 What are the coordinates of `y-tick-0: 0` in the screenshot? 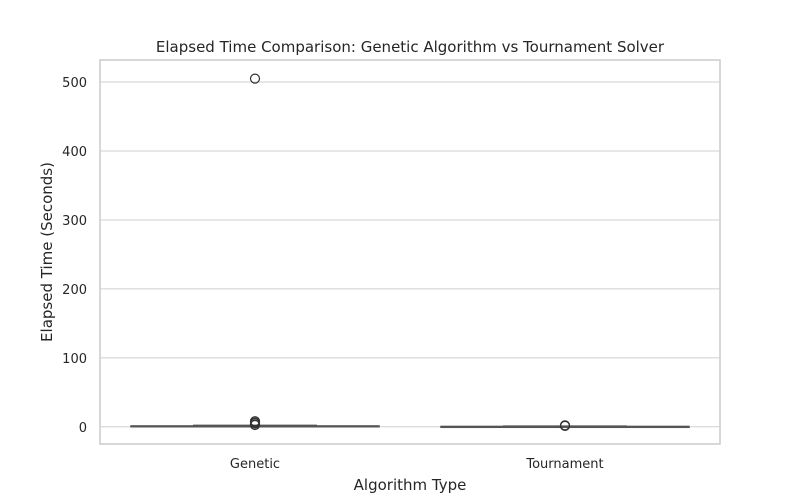 It's located at (83, 428).